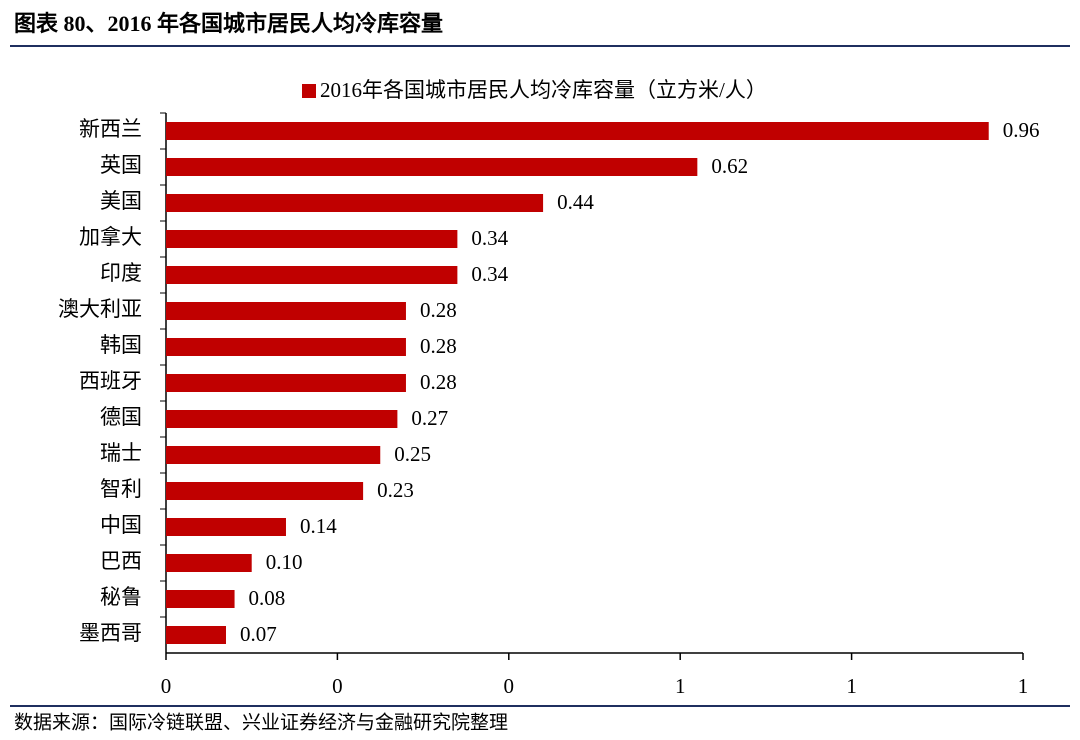 The height and width of the screenshot is (740, 1080). Describe the element at coordinates (121, 417) in the screenshot. I see `y-tick-label: 德国` at that location.